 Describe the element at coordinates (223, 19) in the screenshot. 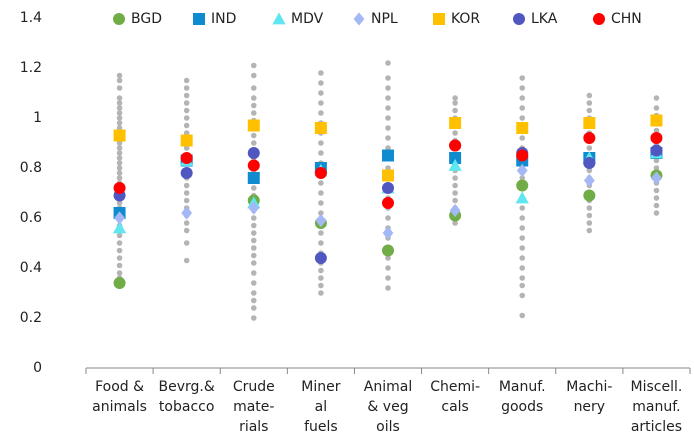

I see `legend-label: IND` at that location.